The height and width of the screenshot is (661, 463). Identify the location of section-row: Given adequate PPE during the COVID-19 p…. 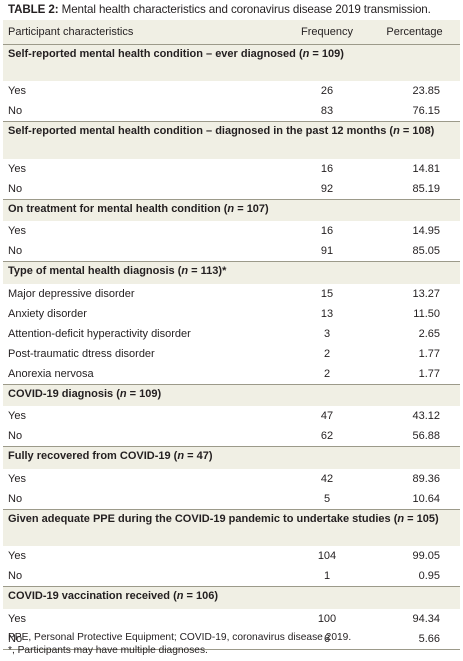
(231, 527).